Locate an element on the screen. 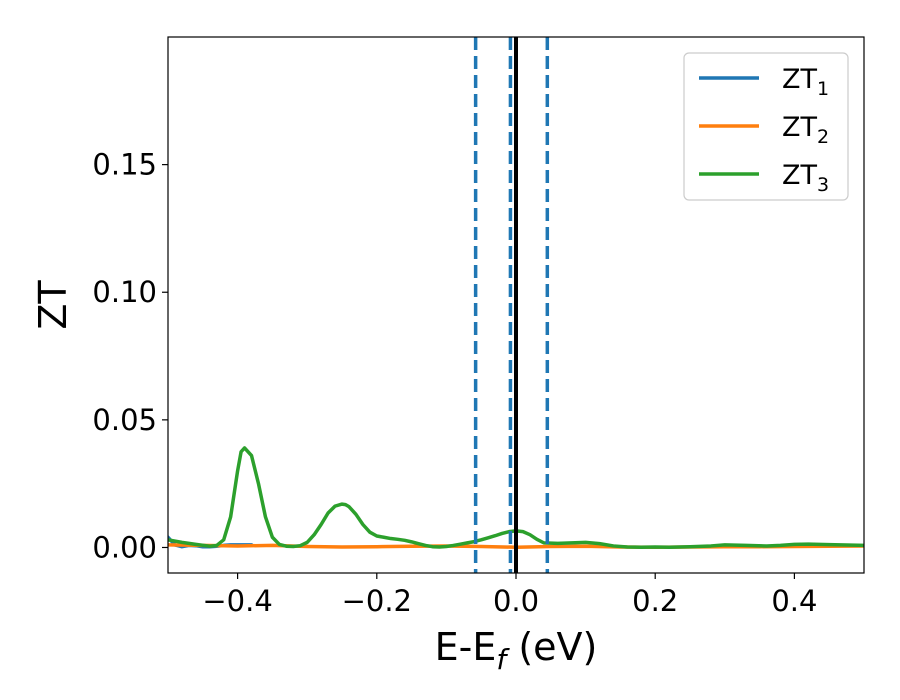 The height and width of the screenshot is (700, 900). legend: ZT1 ZT2 ZT3 is located at coordinates (766, 126).